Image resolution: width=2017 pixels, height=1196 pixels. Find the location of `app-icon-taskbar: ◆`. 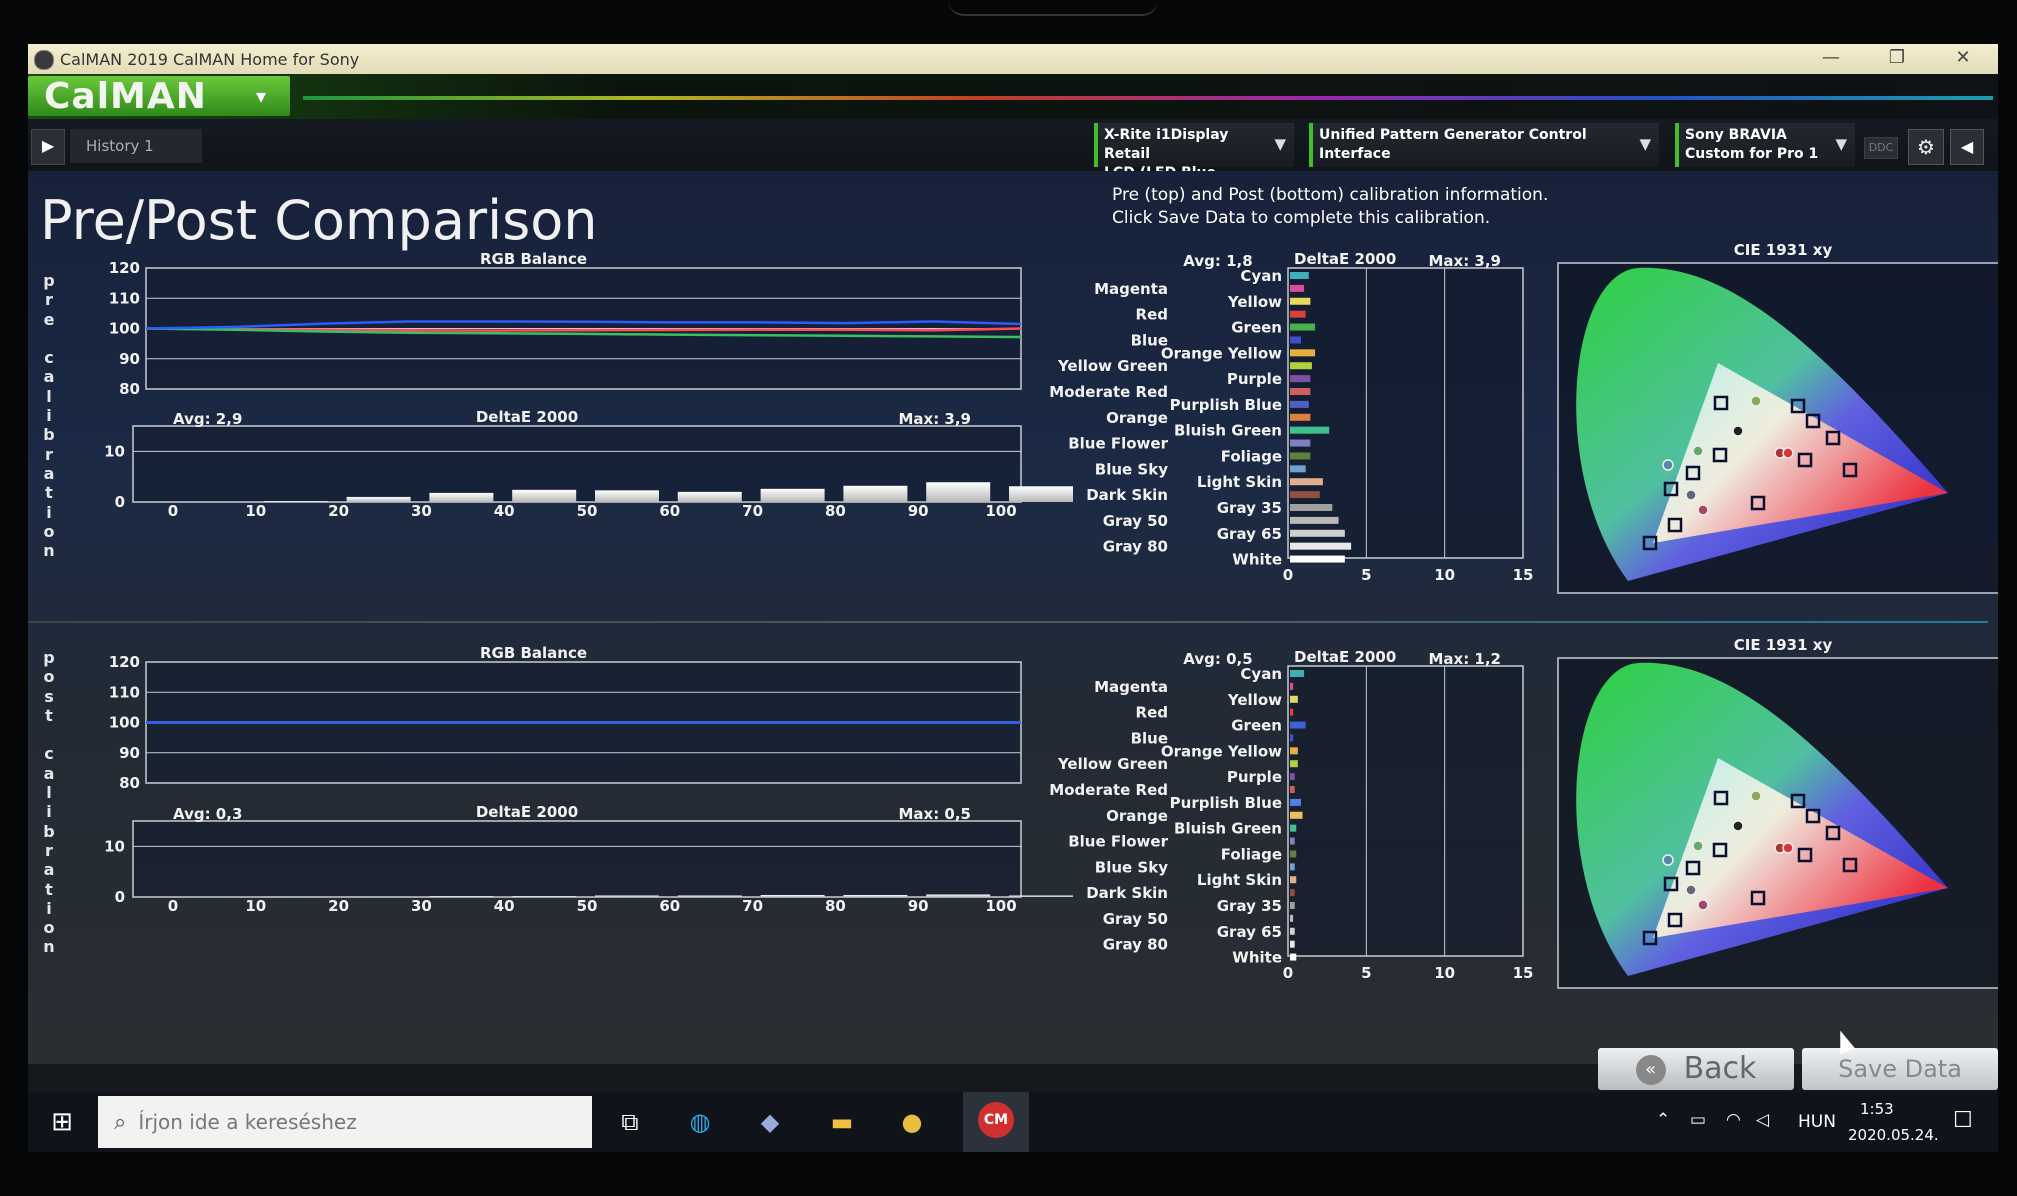

app-icon-taskbar: ◆ is located at coordinates (770, 1122).